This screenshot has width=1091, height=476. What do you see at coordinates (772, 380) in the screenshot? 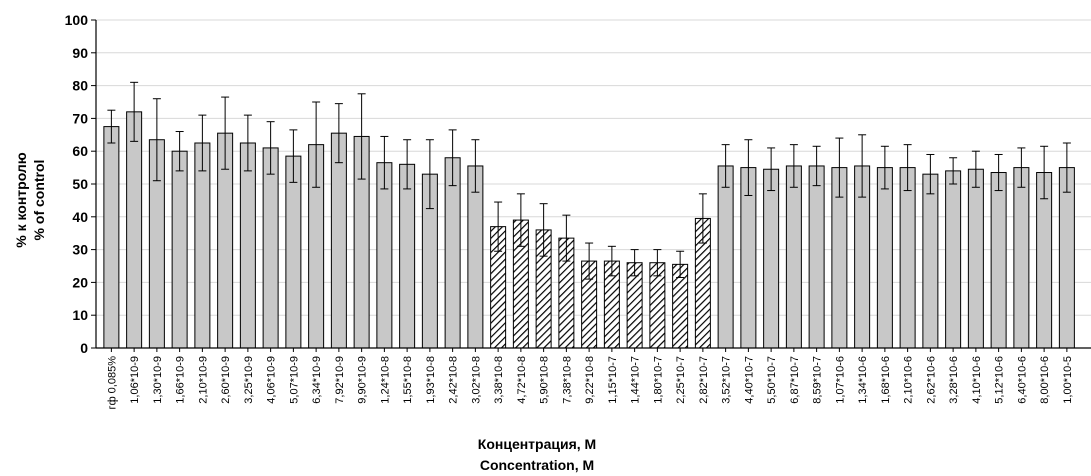
I see `x-tick-label: 5,50*10-7` at bounding box center [772, 380].